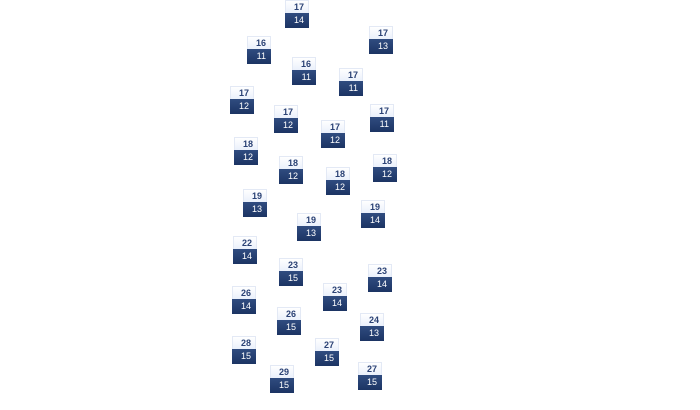  I want to click on value-tile: 26 15, so click(289, 321).